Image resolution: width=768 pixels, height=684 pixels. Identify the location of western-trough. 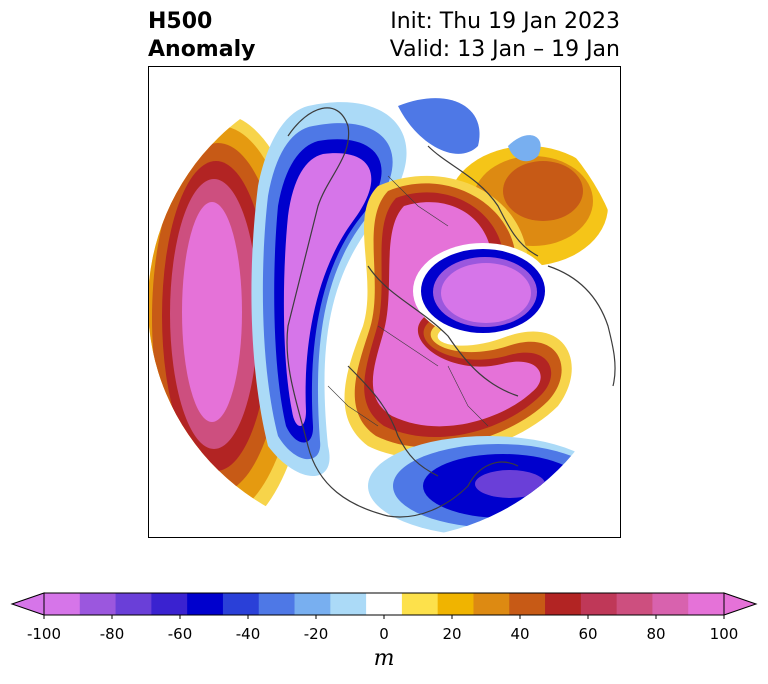
(329, 289).